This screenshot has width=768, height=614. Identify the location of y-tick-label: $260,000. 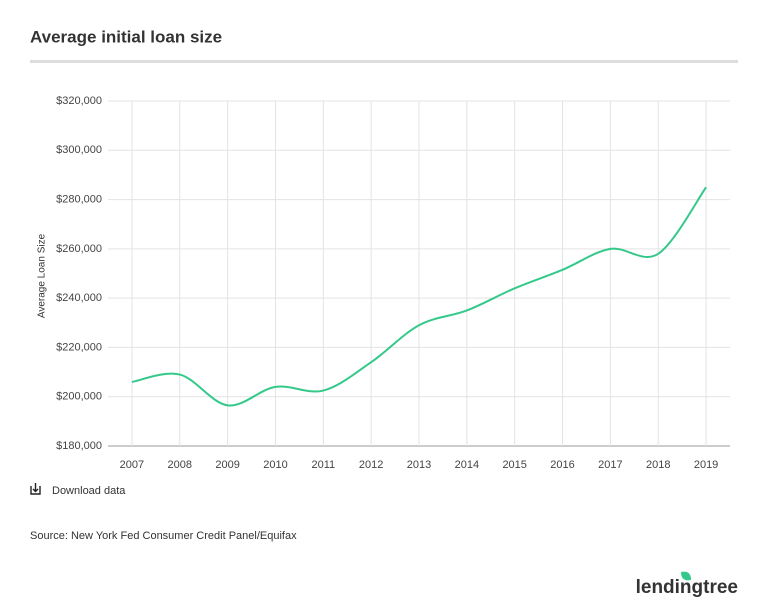
(79, 249).